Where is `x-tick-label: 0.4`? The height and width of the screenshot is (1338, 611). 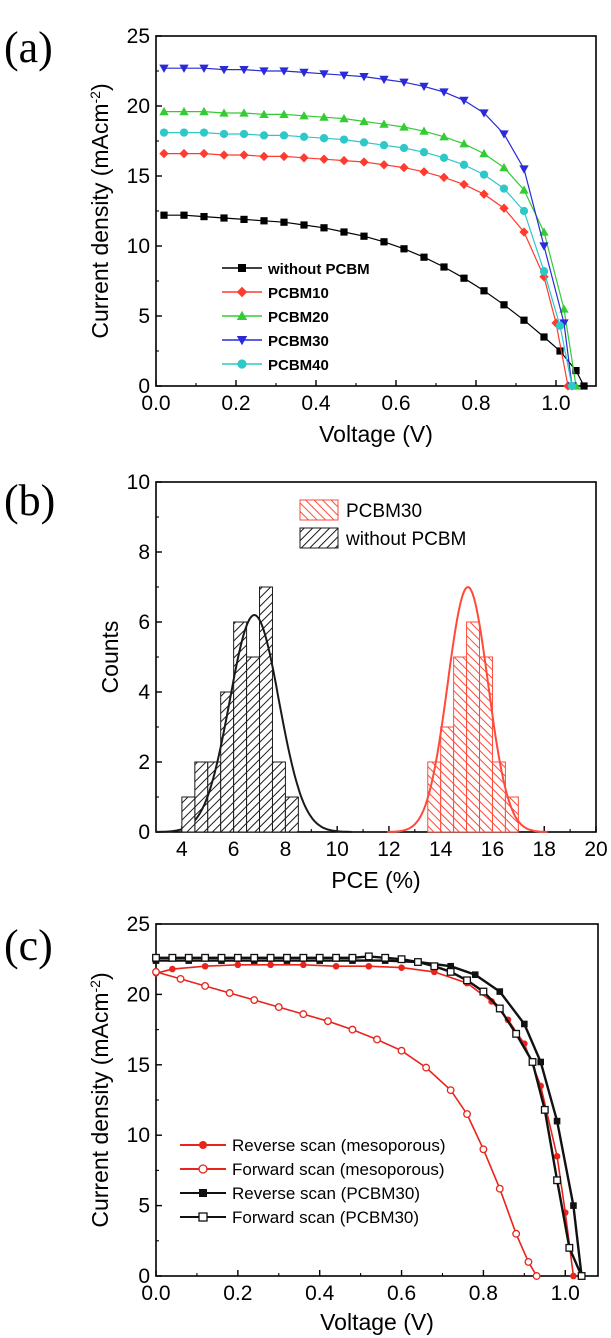
x-tick-label: 0.4 is located at coordinates (316, 403).